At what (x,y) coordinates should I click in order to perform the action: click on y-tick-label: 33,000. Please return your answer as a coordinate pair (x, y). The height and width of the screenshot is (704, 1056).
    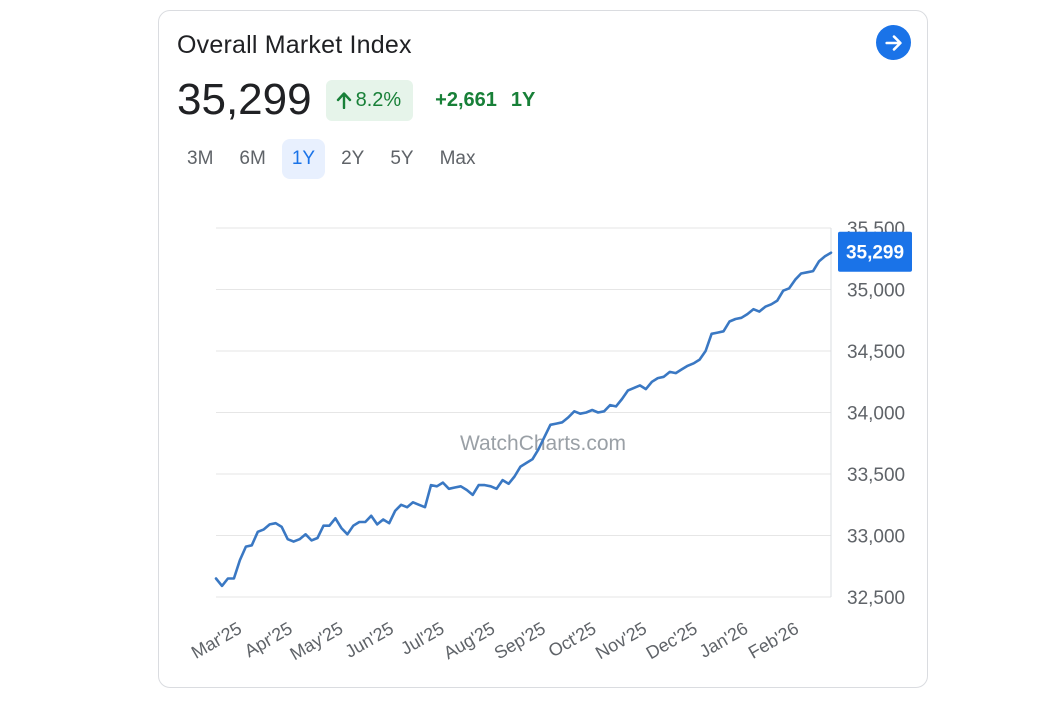
    Looking at the image, I should click on (876, 537).